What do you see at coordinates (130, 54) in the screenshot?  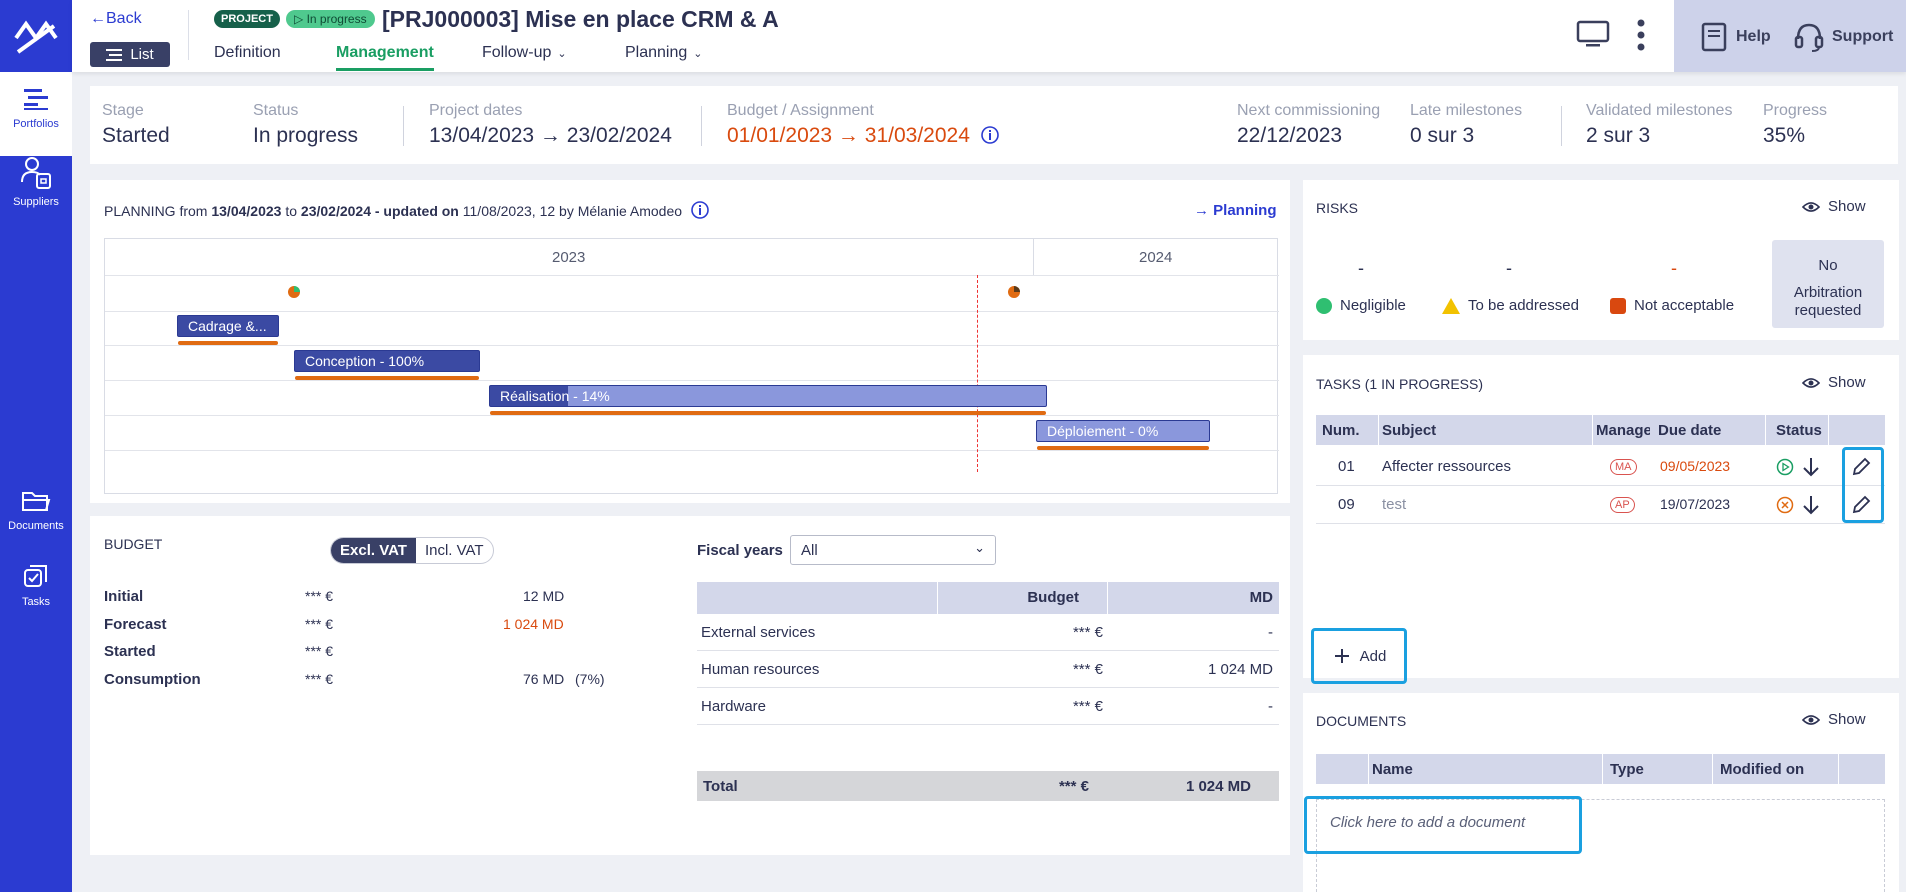 I see `list-button: List` at bounding box center [130, 54].